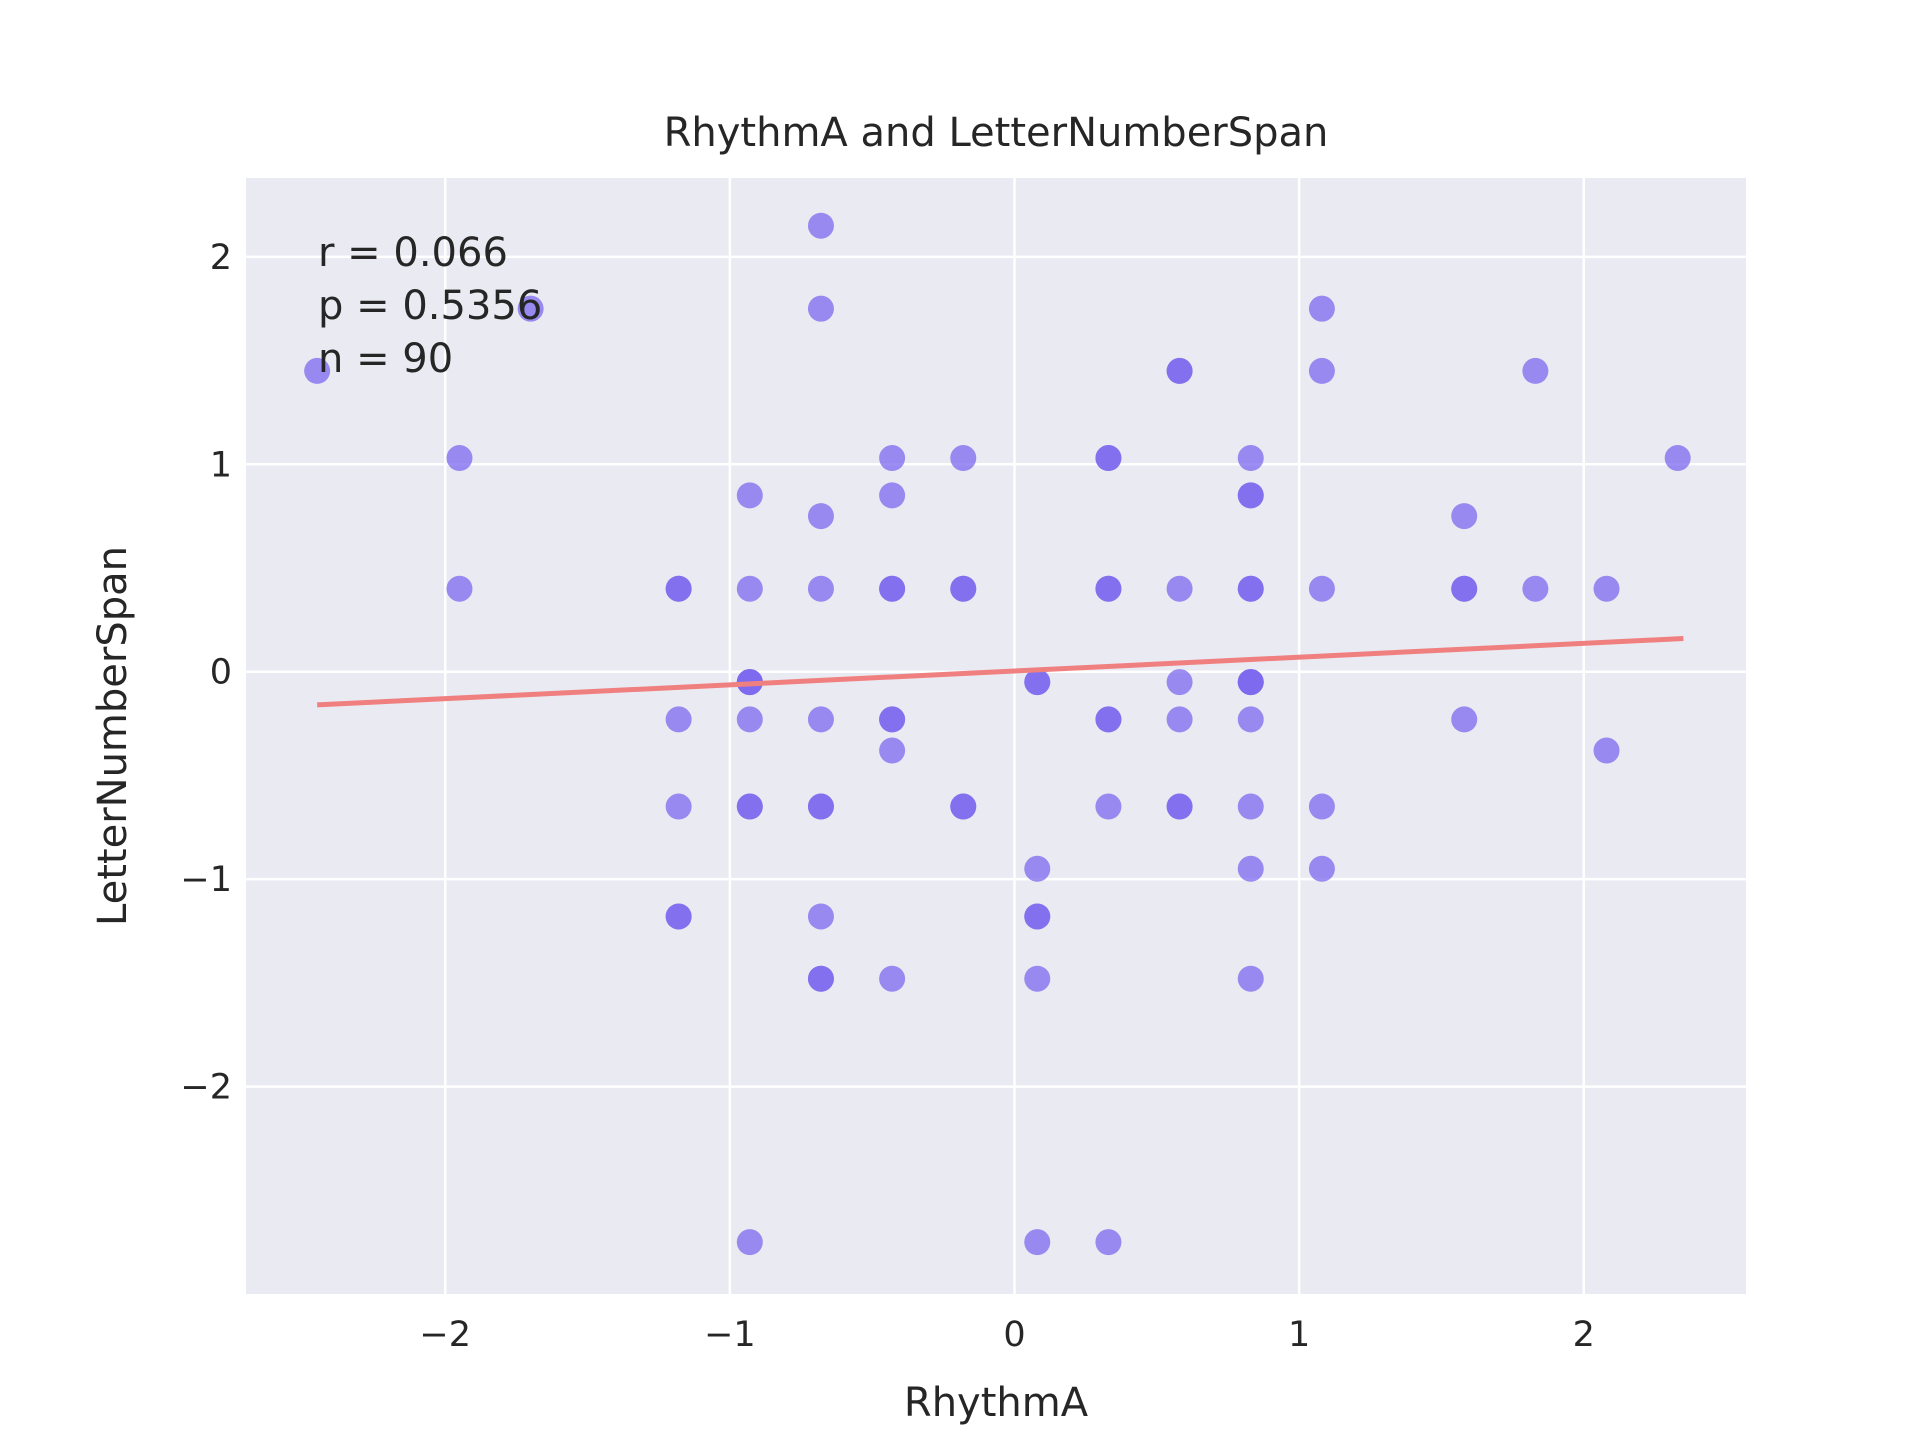  Describe the element at coordinates (1014, 1335) in the screenshot. I see `x-tick-label: 0` at that location.